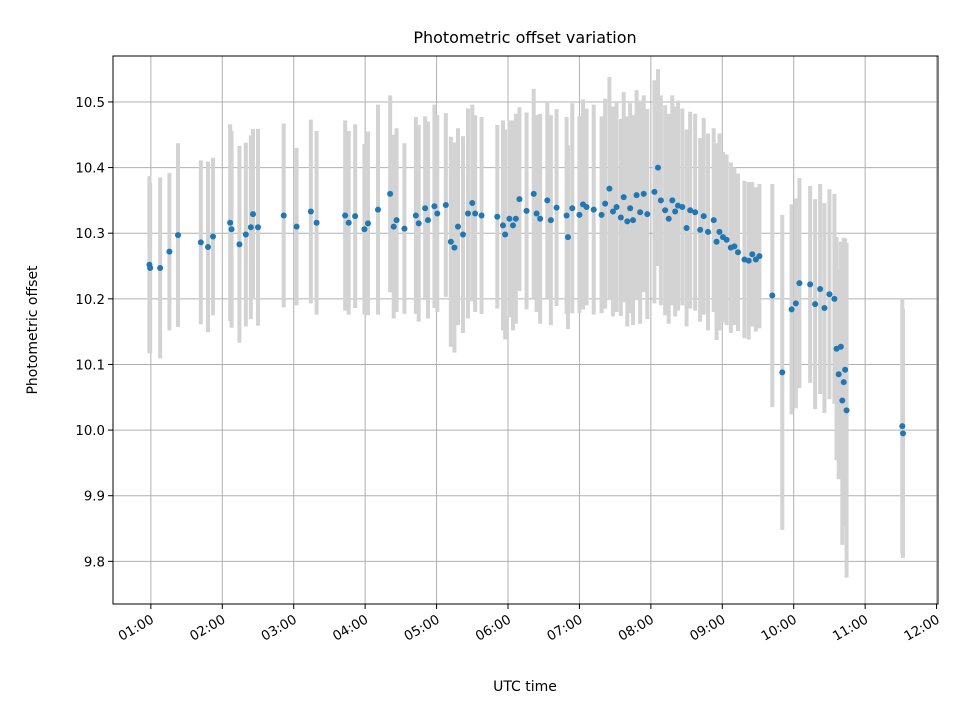 The image size is (960, 720). Describe the element at coordinates (90, 300) in the screenshot. I see `y-tick-label: 10.2` at that location.